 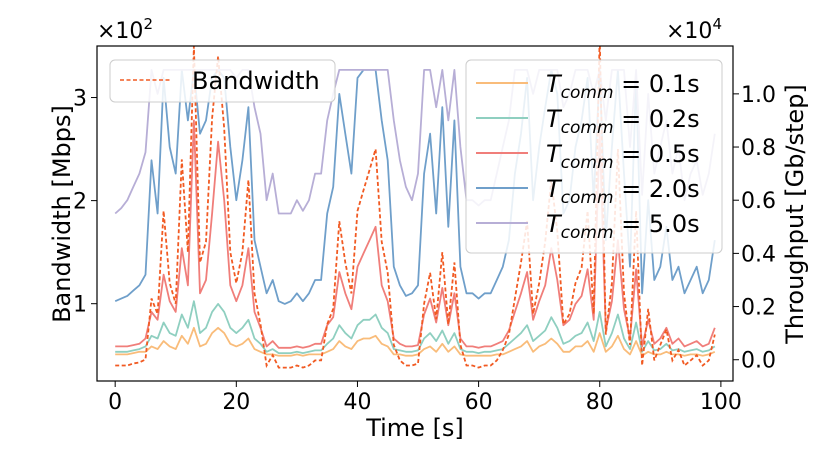 I want to click on x-axis-label: Time [s], so click(x=414, y=428).